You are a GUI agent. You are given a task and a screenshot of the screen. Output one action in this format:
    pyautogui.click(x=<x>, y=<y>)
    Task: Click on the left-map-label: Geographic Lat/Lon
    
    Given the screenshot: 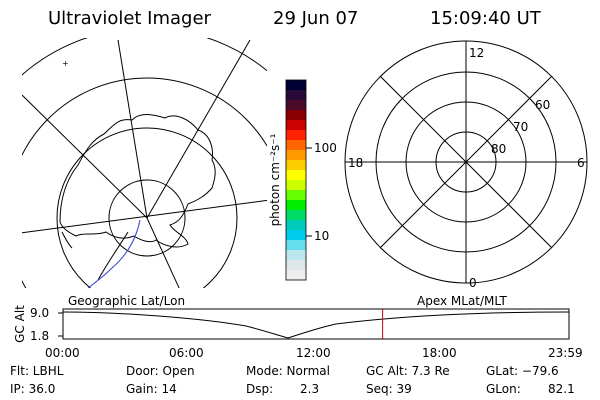 What is the action you would take?
    pyautogui.click(x=127, y=301)
    